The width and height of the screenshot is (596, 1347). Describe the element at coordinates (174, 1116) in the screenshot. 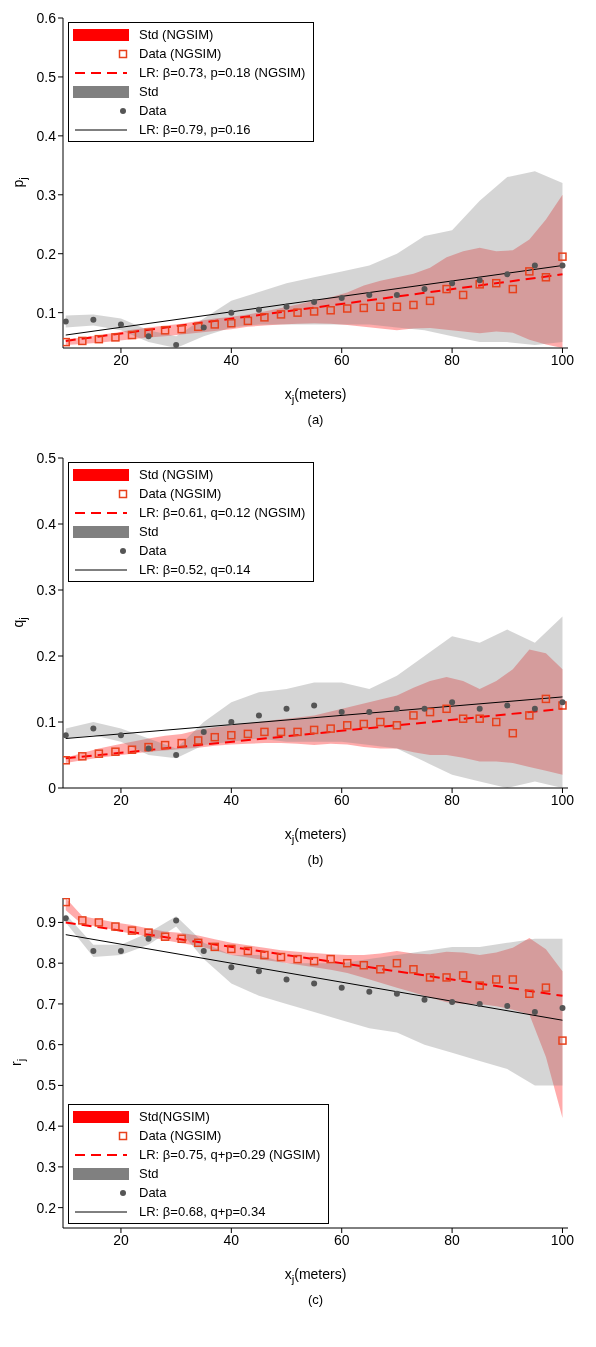

I see `legend-label: Std(NGSIM)` at that location.